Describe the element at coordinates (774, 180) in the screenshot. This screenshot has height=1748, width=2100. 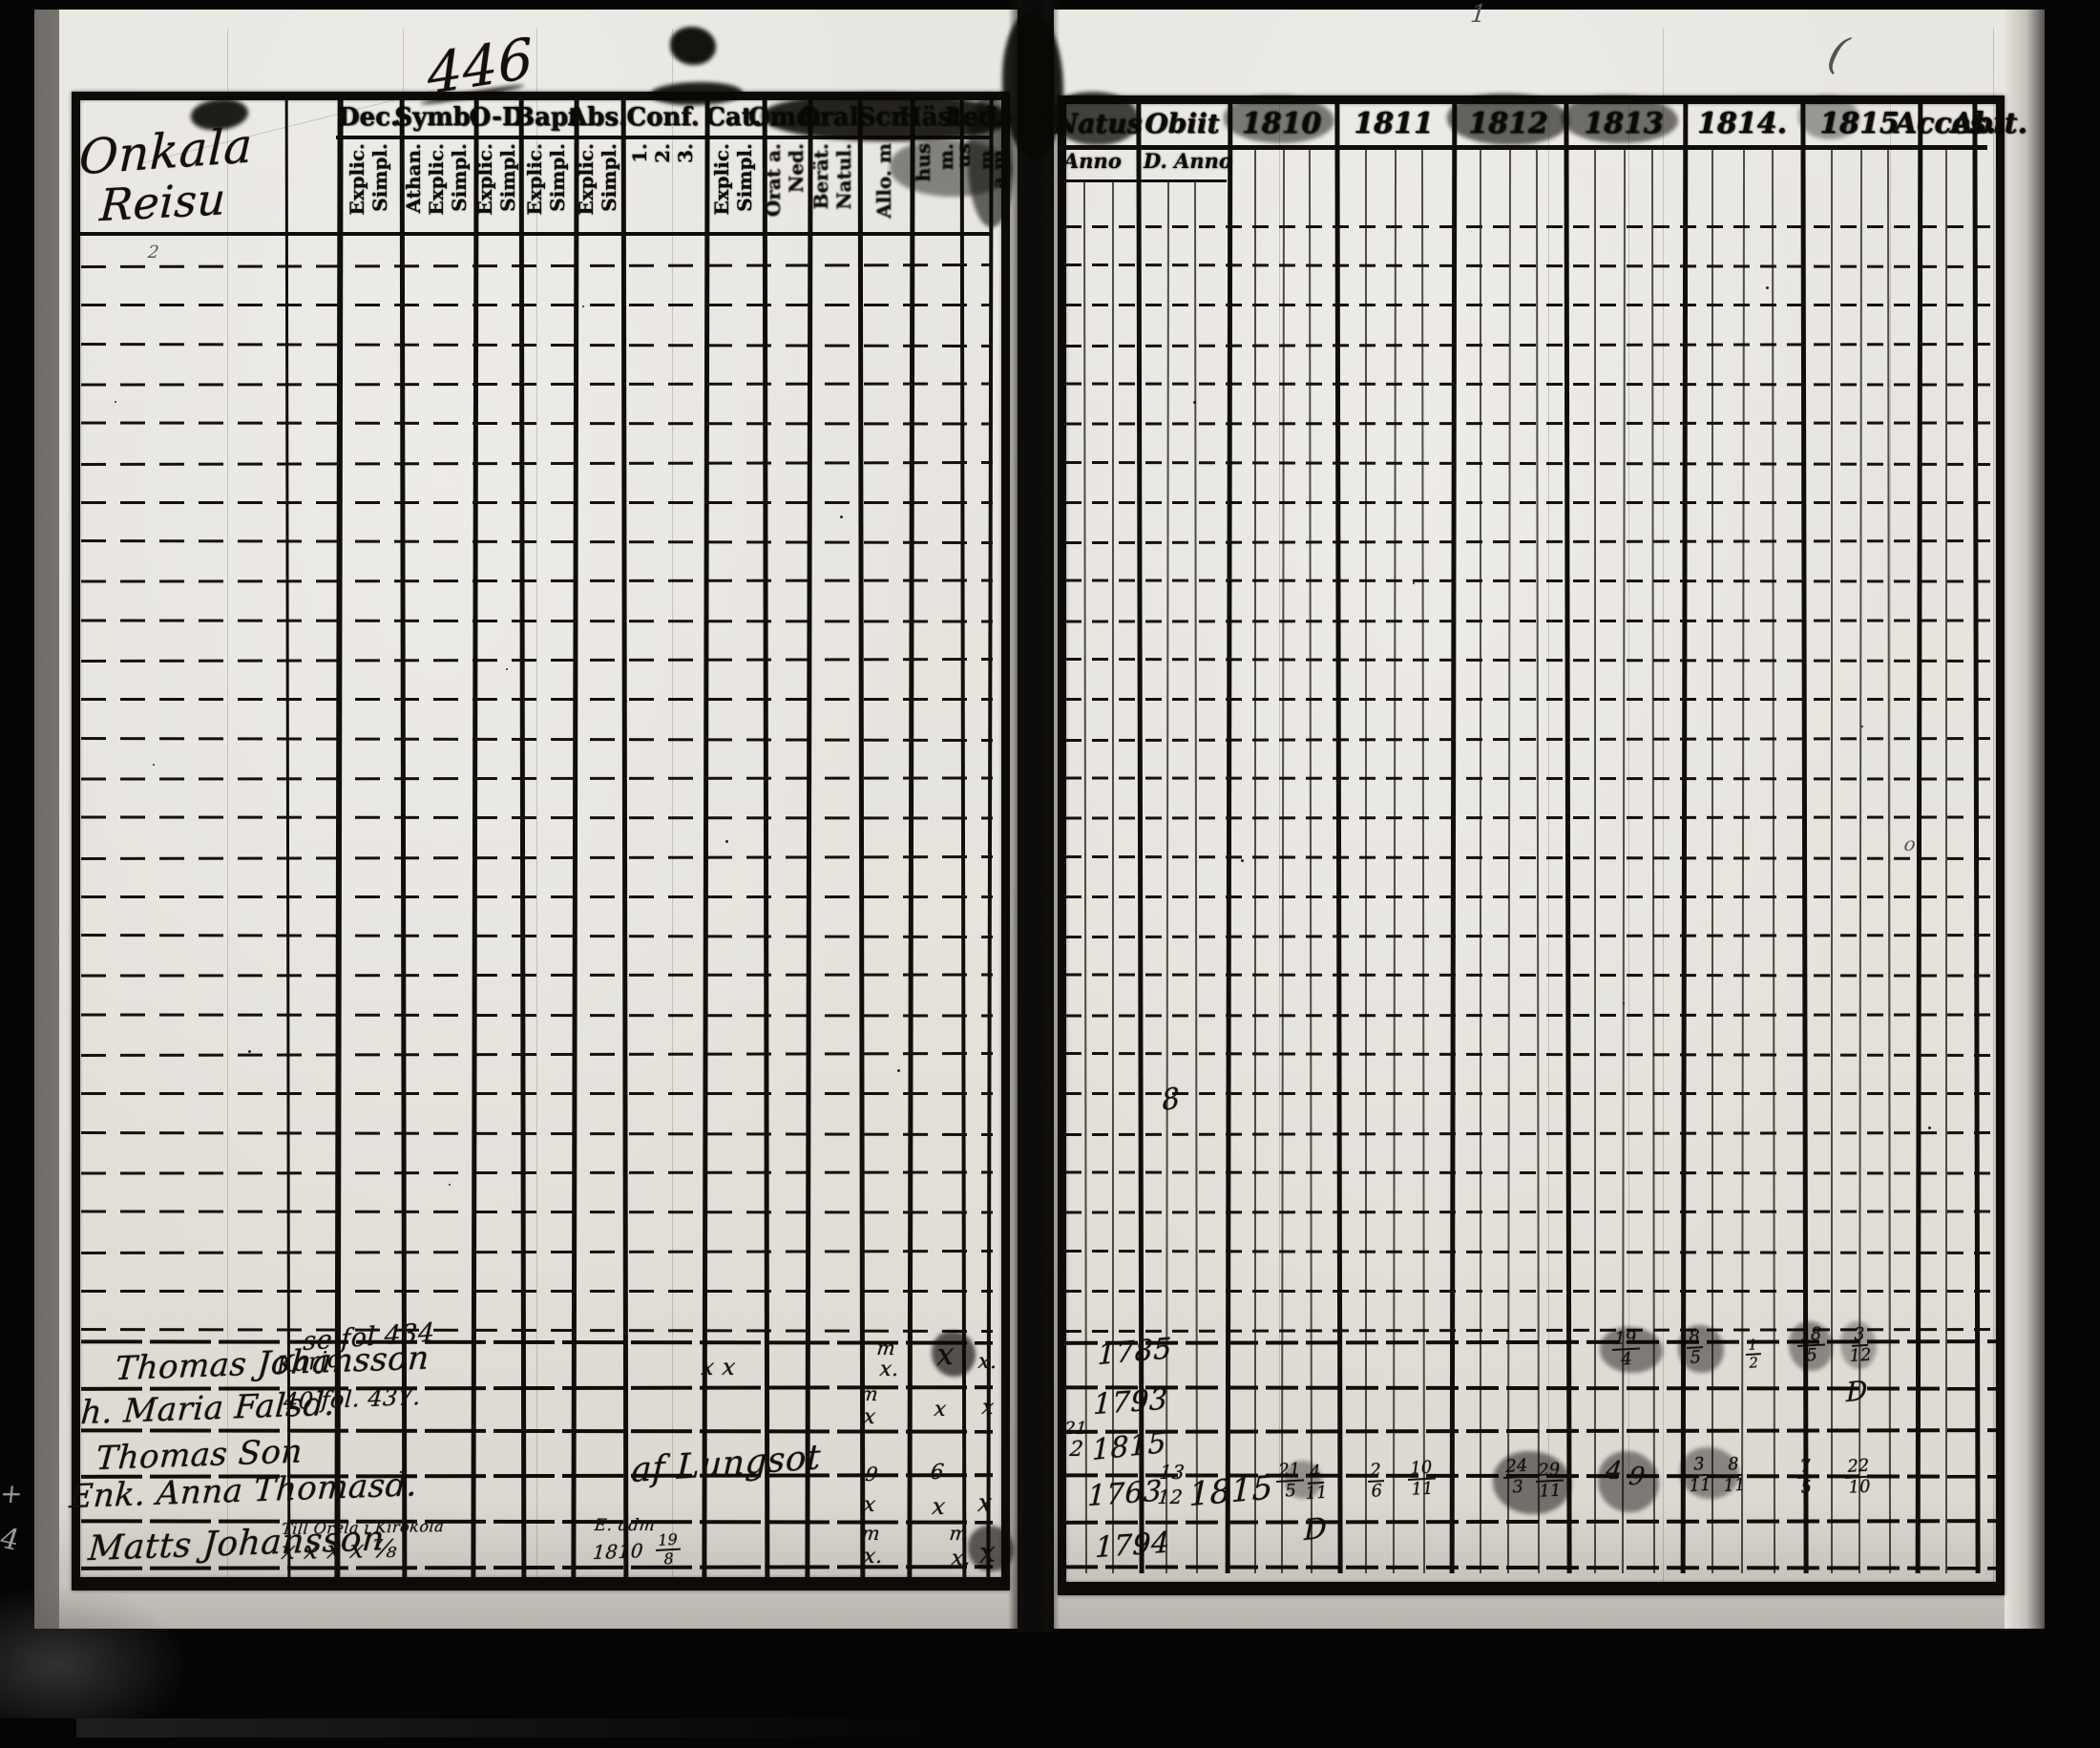
I see `column-subheader-text: Orat a.` at that location.